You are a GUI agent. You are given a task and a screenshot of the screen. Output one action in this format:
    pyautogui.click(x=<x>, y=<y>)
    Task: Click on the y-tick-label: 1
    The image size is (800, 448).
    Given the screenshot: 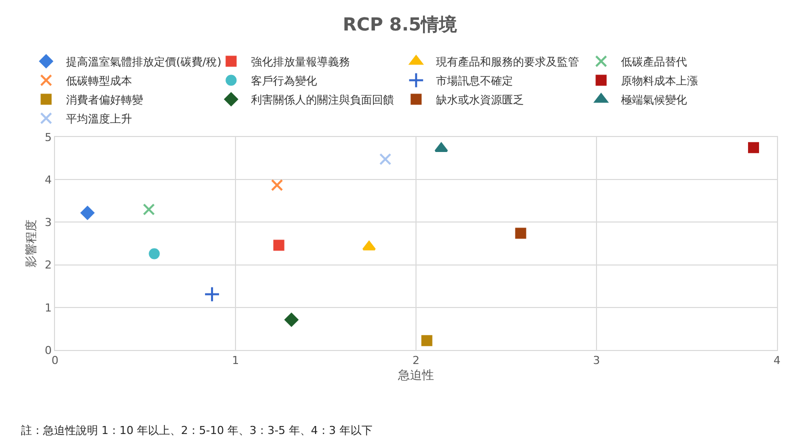 What is the action you would take?
    pyautogui.click(x=48, y=307)
    